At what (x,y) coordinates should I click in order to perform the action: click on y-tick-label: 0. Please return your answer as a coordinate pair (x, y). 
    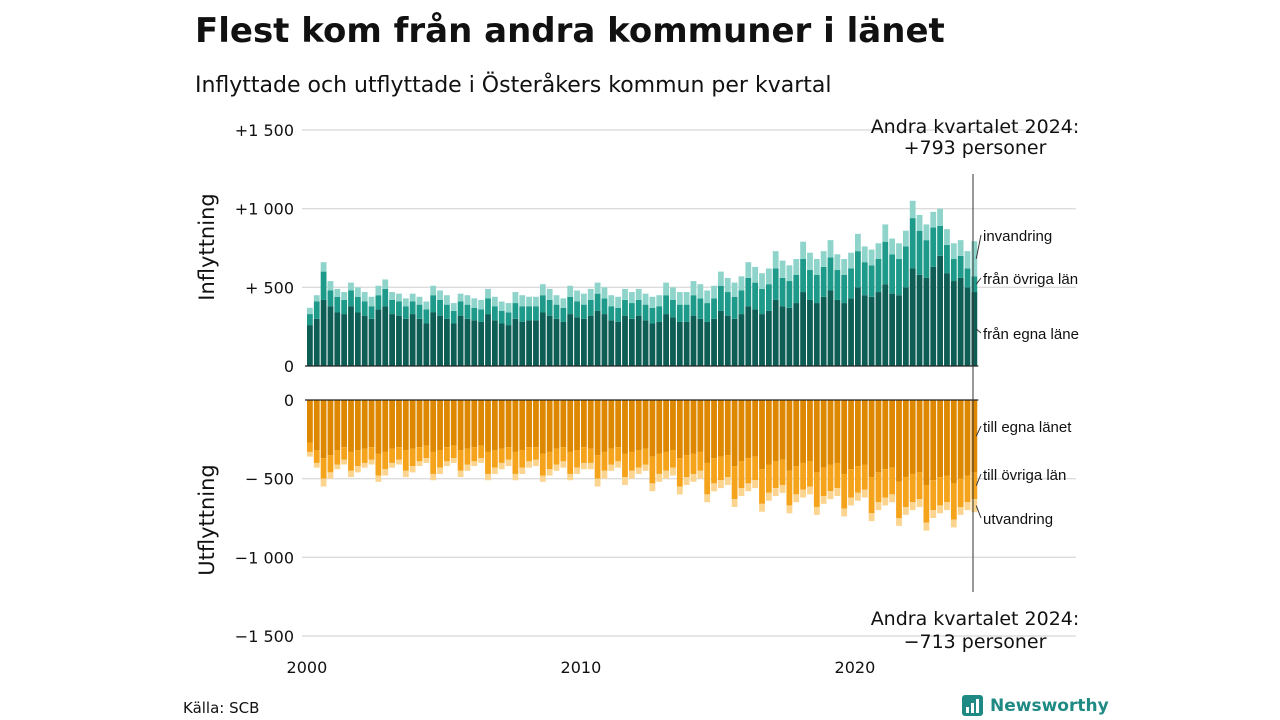
    Looking at the image, I should click on (289, 400).